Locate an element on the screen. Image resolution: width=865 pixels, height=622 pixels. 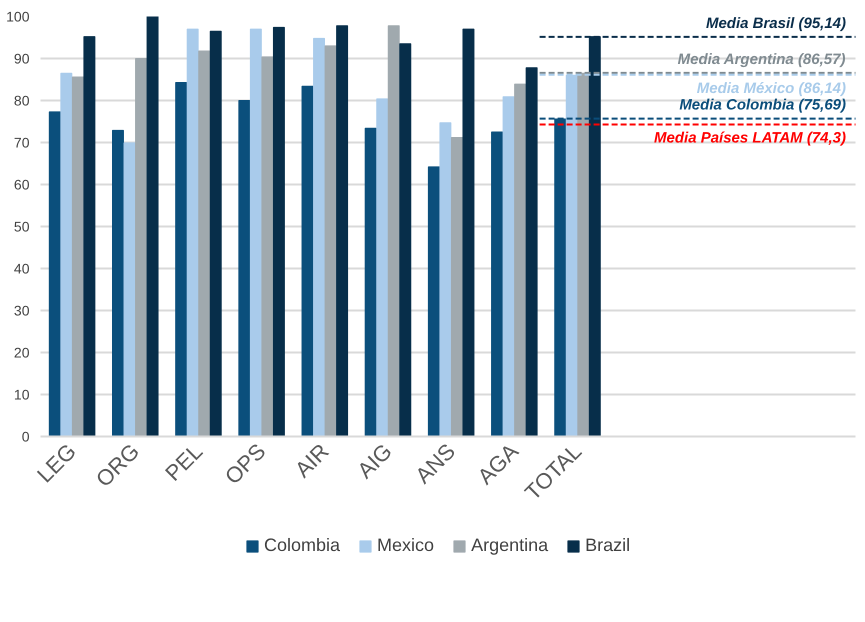
ref-line-label: Media México (86,14) is located at coordinates (771, 88).